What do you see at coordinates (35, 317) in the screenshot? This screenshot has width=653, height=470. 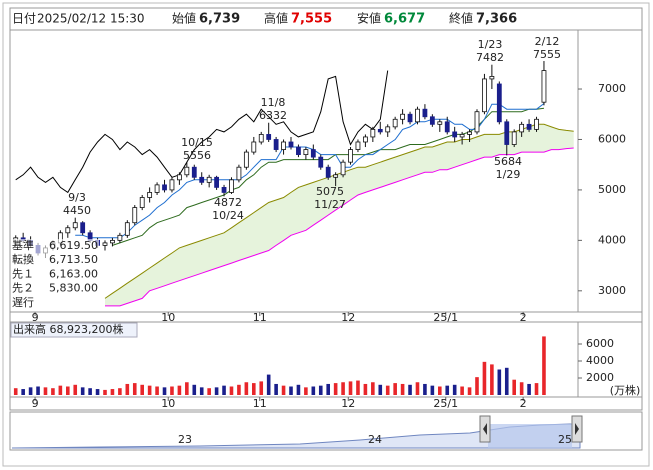 I see `x-tick-label: 9` at bounding box center [35, 317].